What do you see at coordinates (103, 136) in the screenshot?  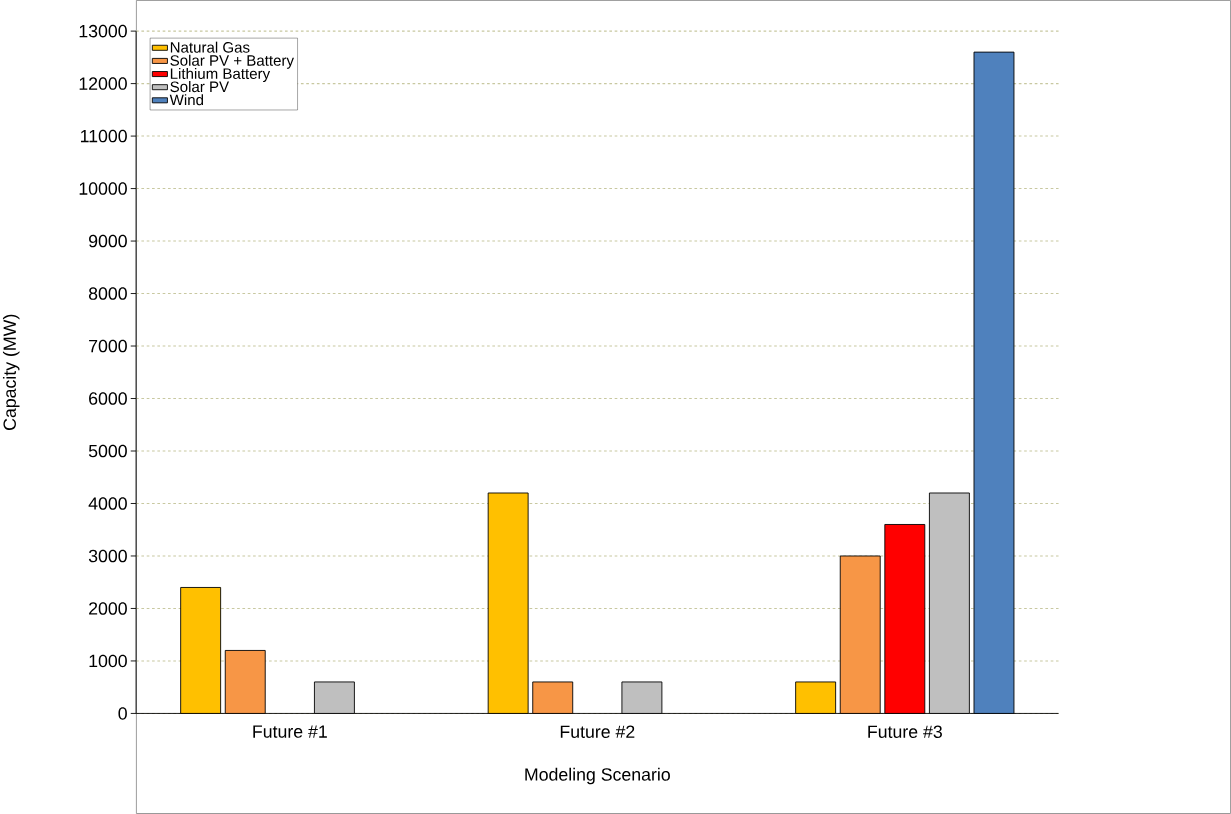 I see `y-tick-label: 11000` at bounding box center [103, 136].